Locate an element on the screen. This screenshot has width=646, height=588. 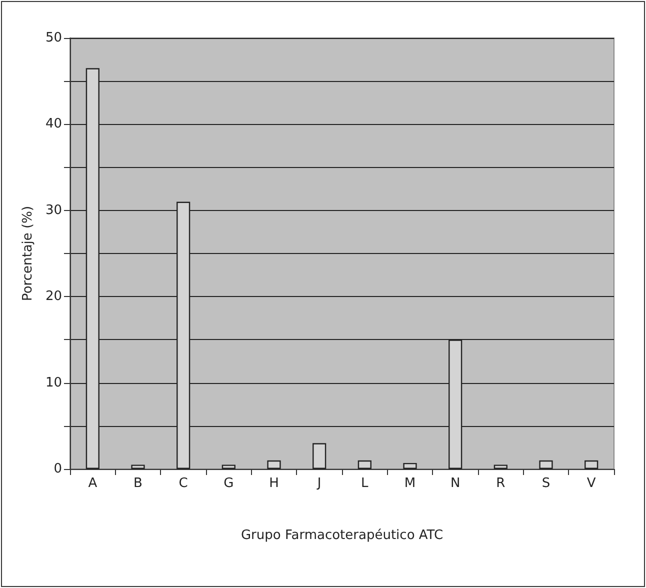
y-tick-label: 10 is located at coordinates (53, 382).